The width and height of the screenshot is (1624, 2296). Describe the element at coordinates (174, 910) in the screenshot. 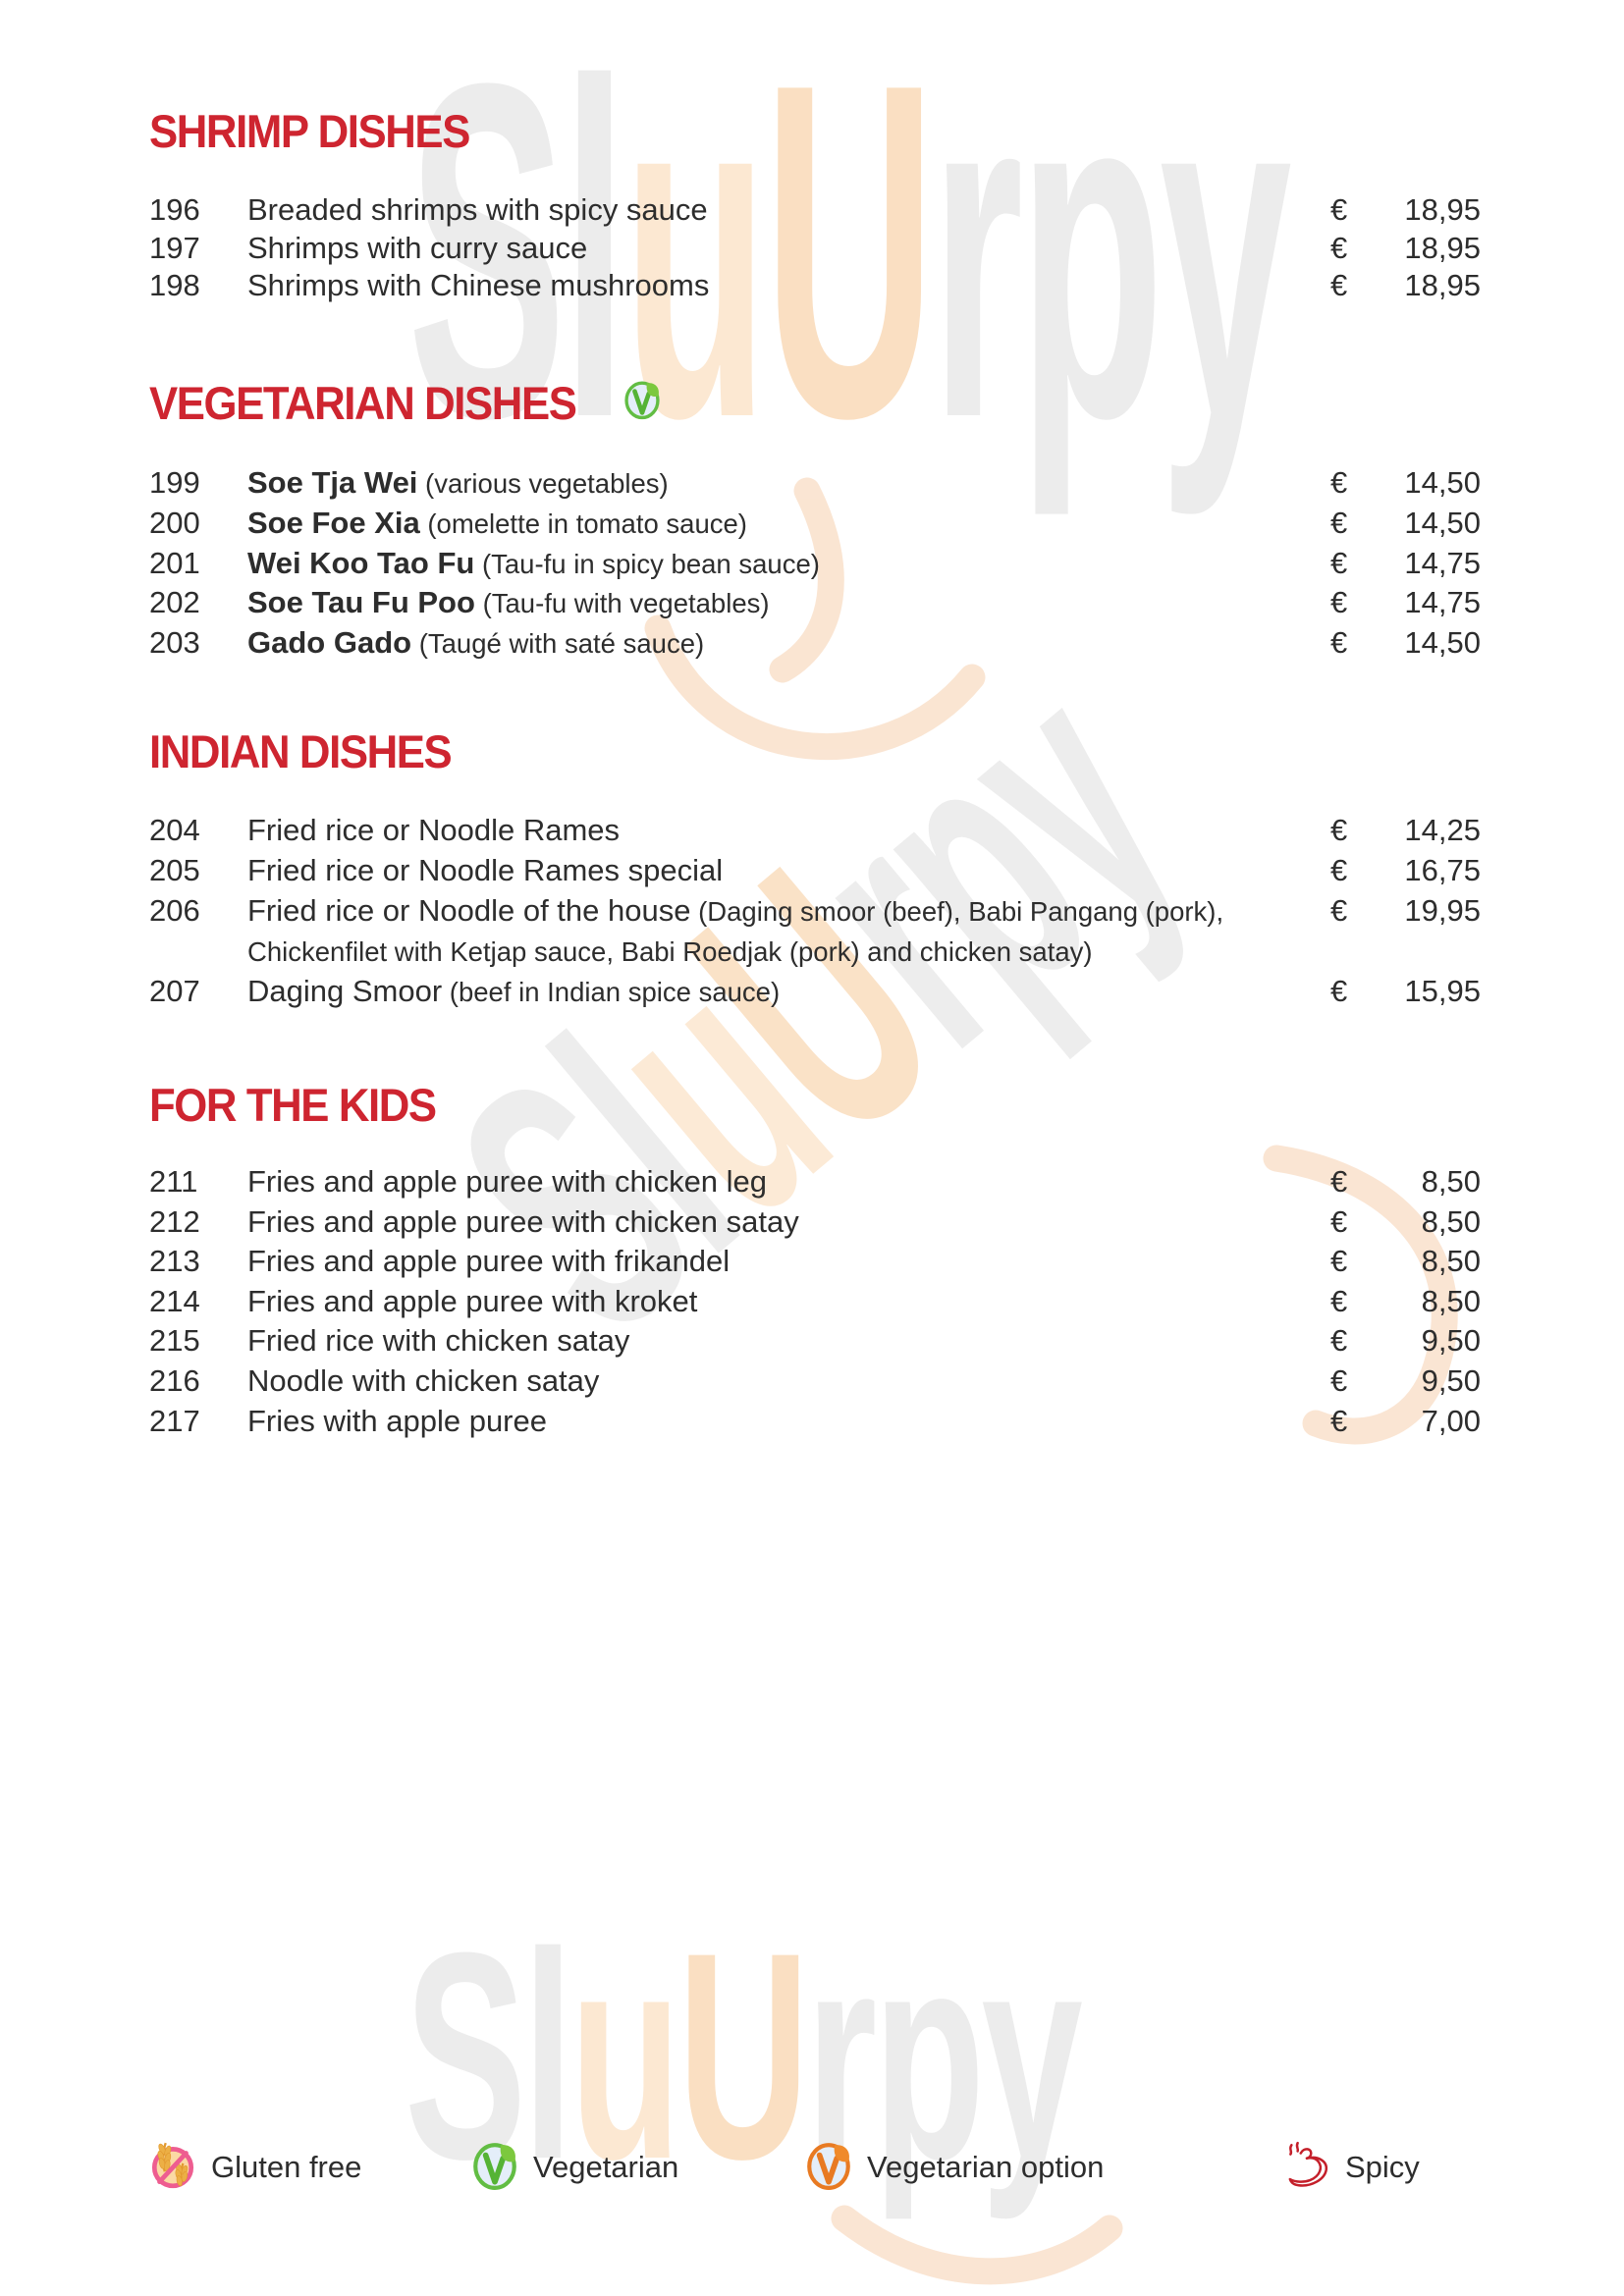

I see `item-number: 206` at that location.